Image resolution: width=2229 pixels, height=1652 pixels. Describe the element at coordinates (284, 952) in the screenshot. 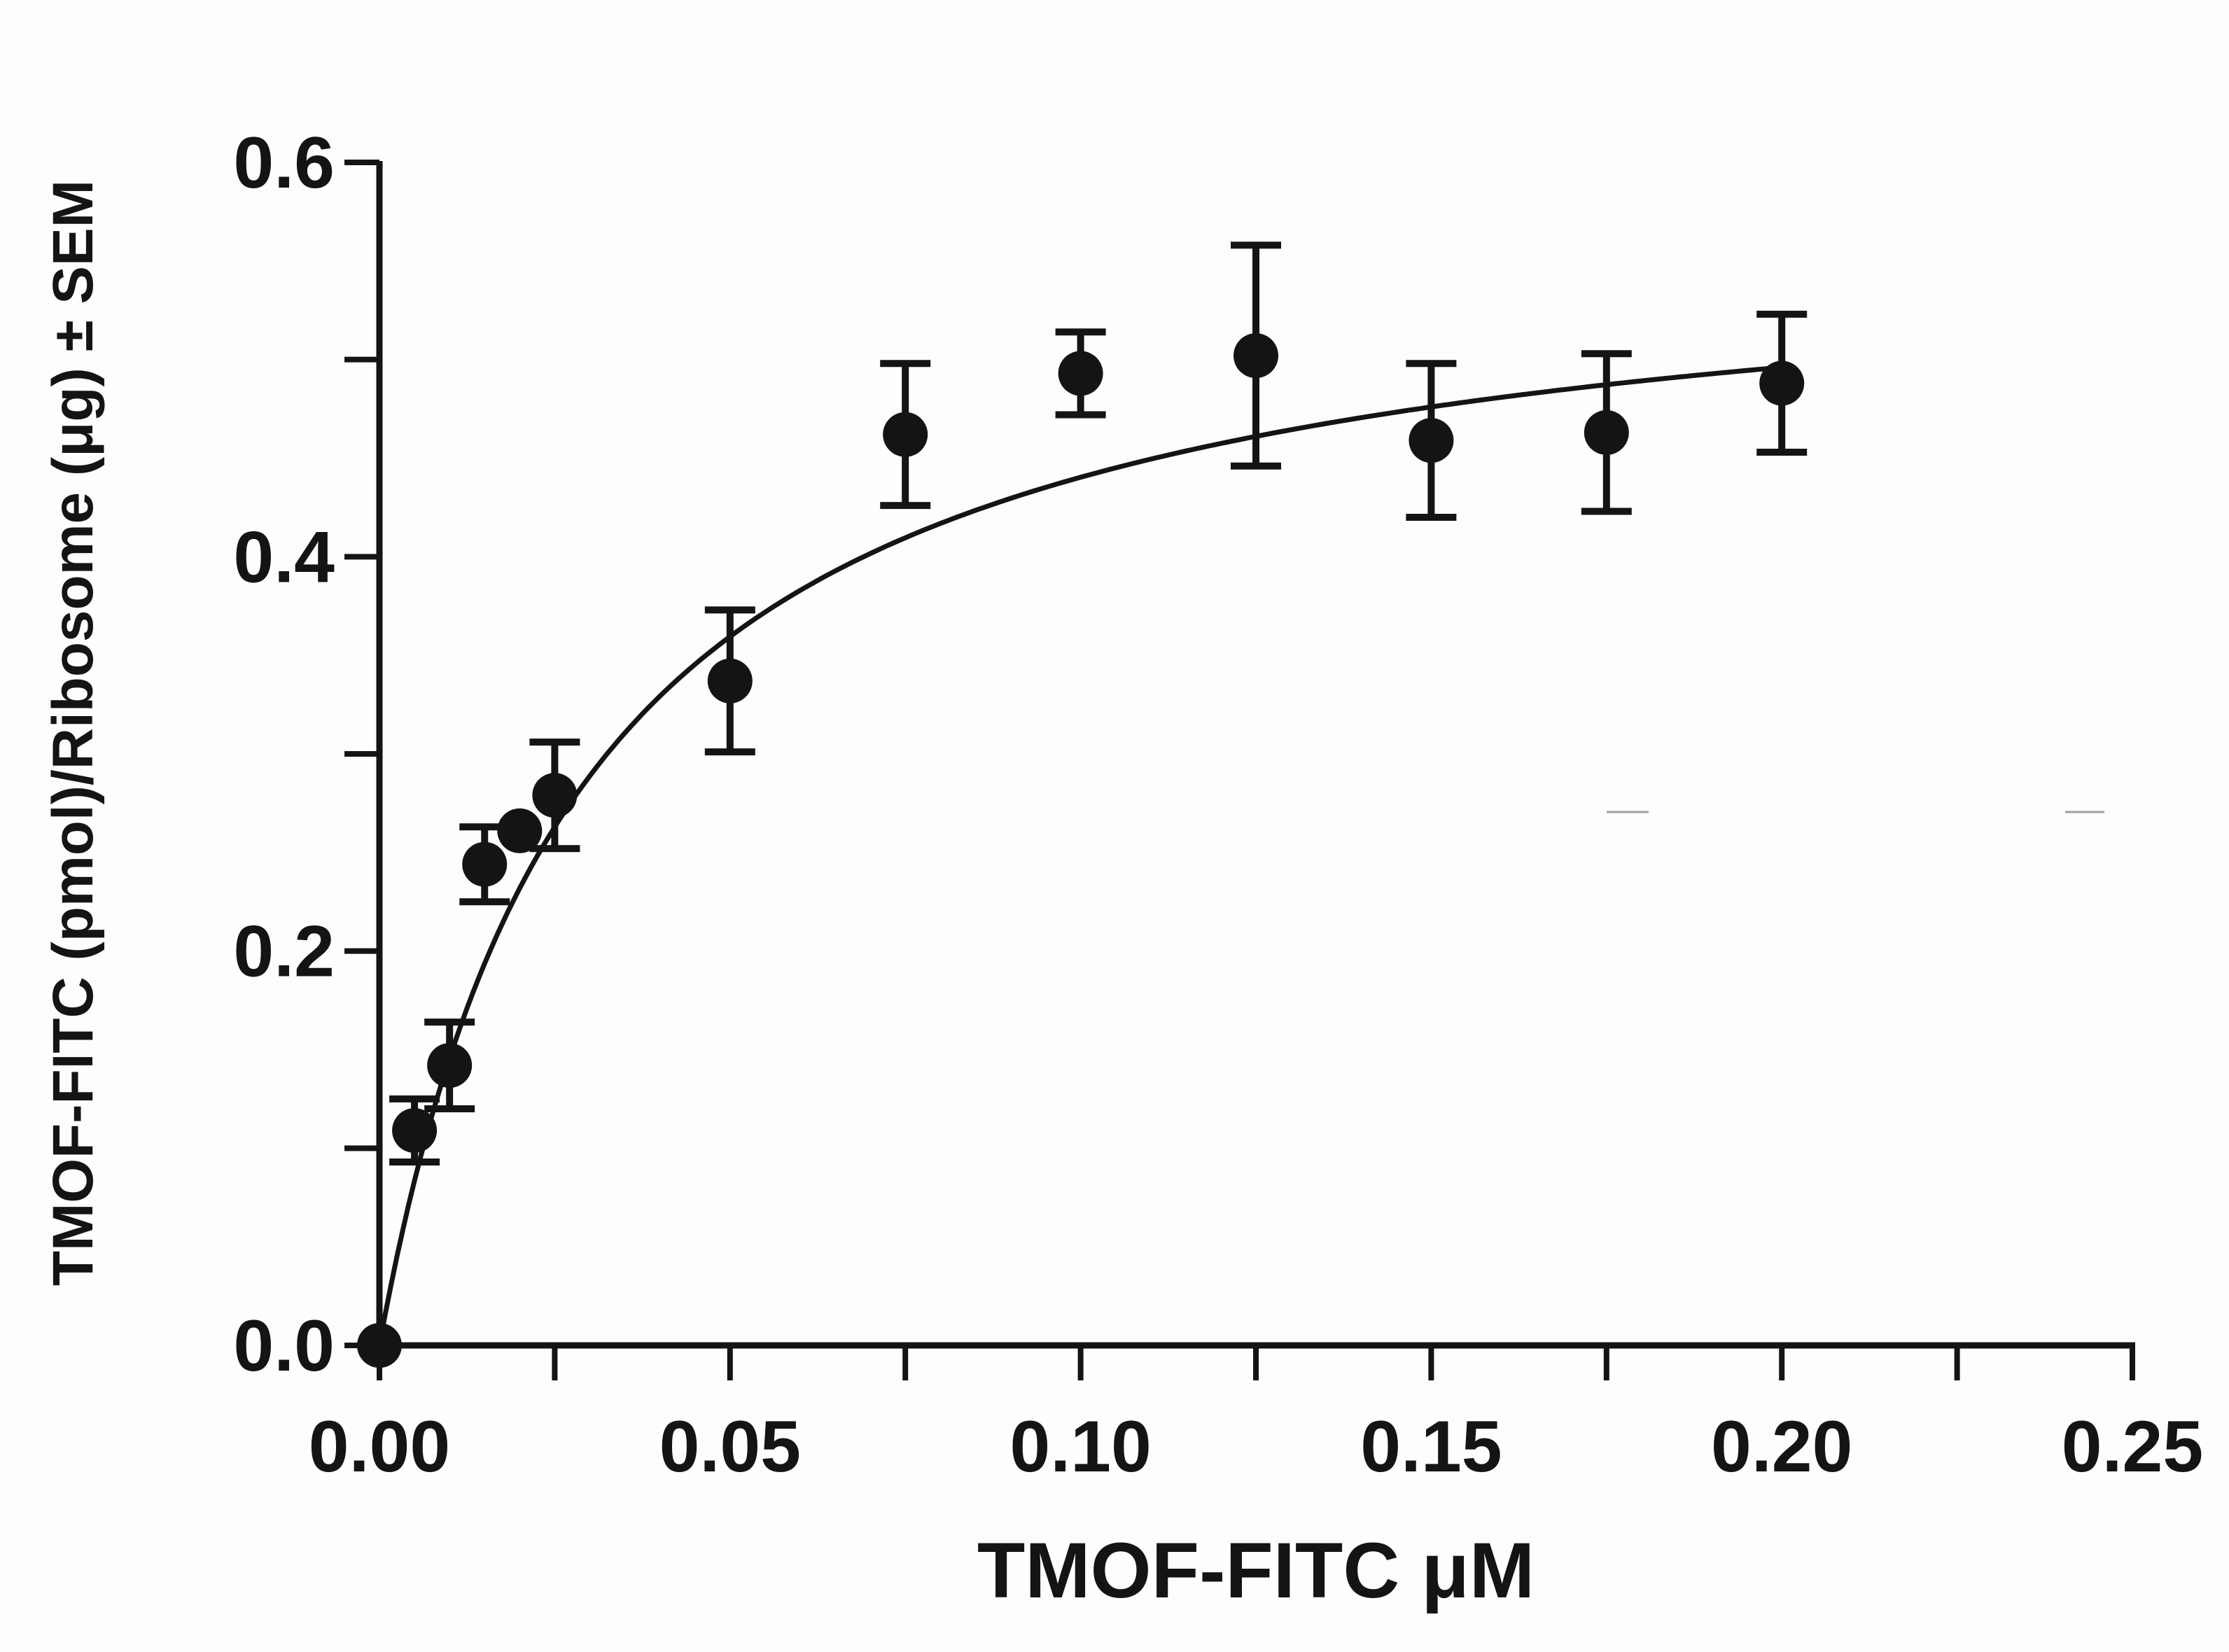

I see `y-tick-label-0.2: 0.2` at that location.